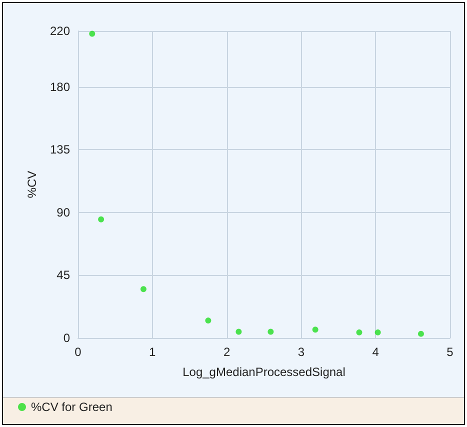 The height and width of the screenshot is (427, 467). Describe the element at coordinates (226, 352) in the screenshot. I see `x-tick-label: 2` at that location.